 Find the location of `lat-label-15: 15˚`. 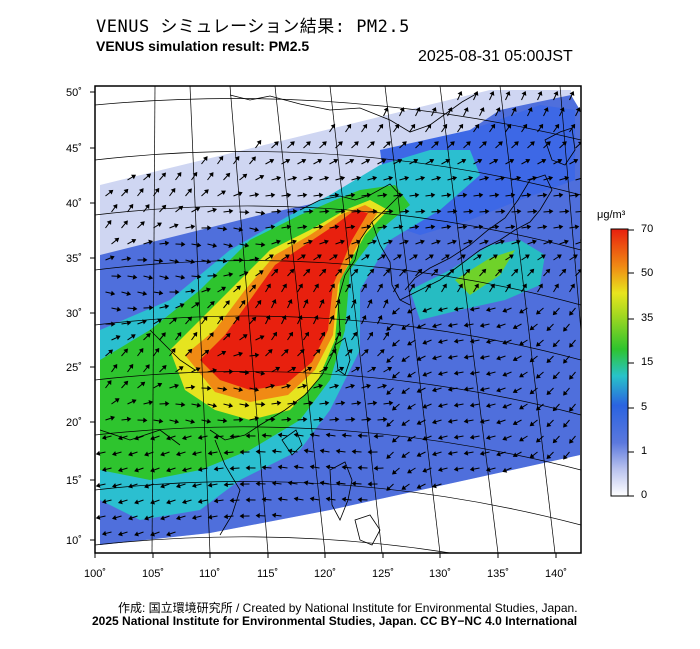

lat-label-15: 15˚ is located at coordinates (74, 481).